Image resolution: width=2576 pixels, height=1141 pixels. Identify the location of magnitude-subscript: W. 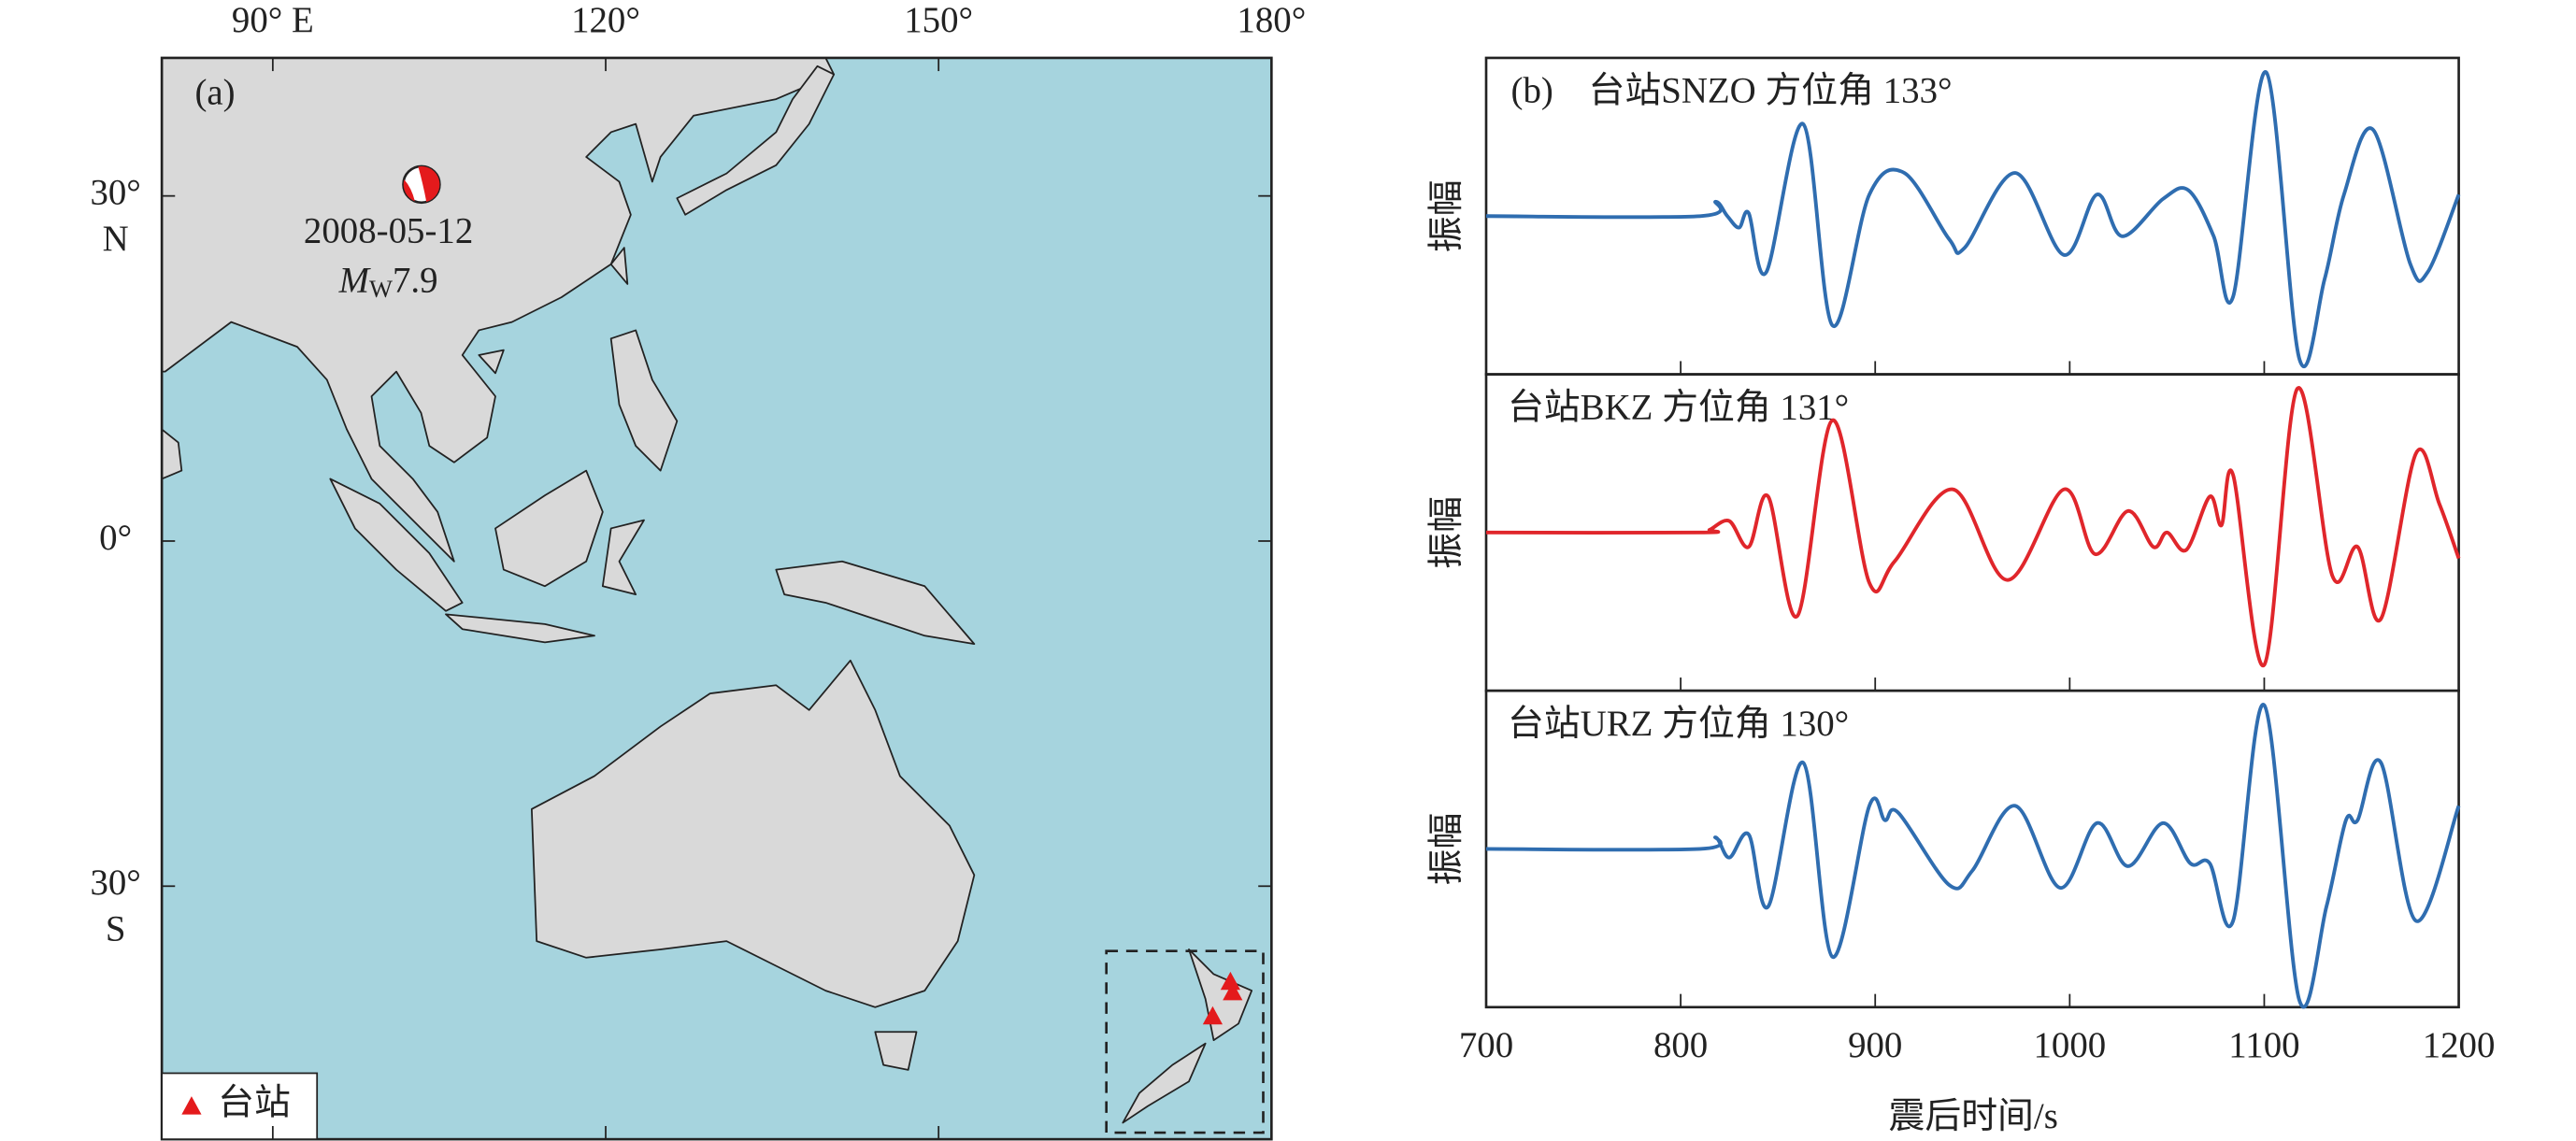
(381, 289).